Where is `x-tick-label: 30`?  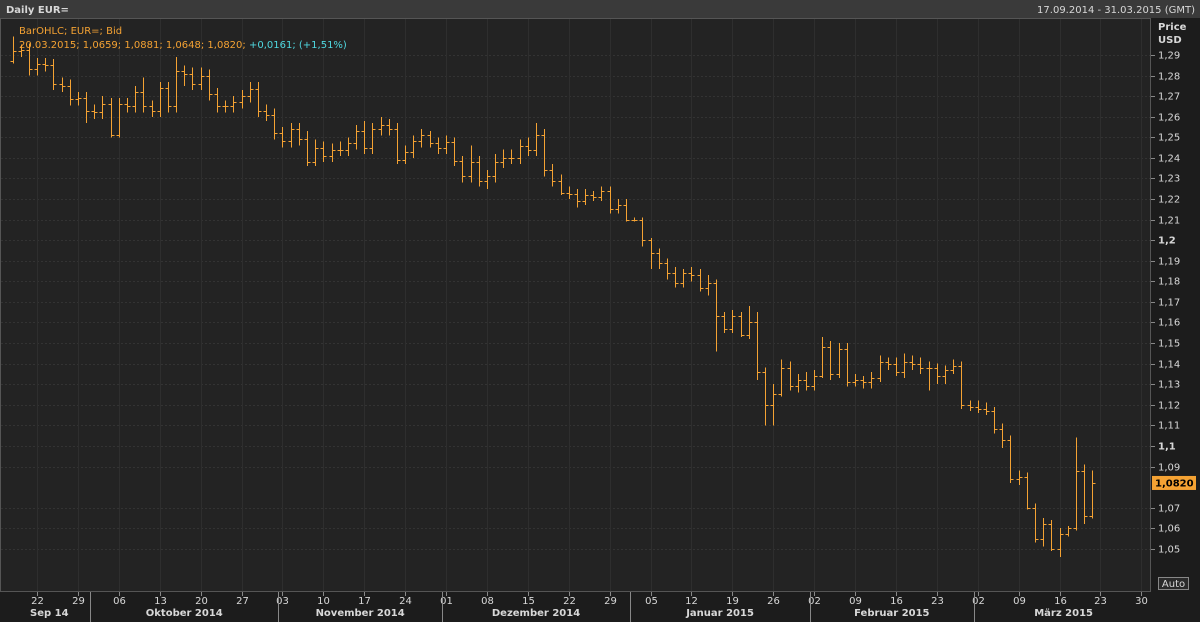 x-tick-label: 30 is located at coordinates (1141, 601).